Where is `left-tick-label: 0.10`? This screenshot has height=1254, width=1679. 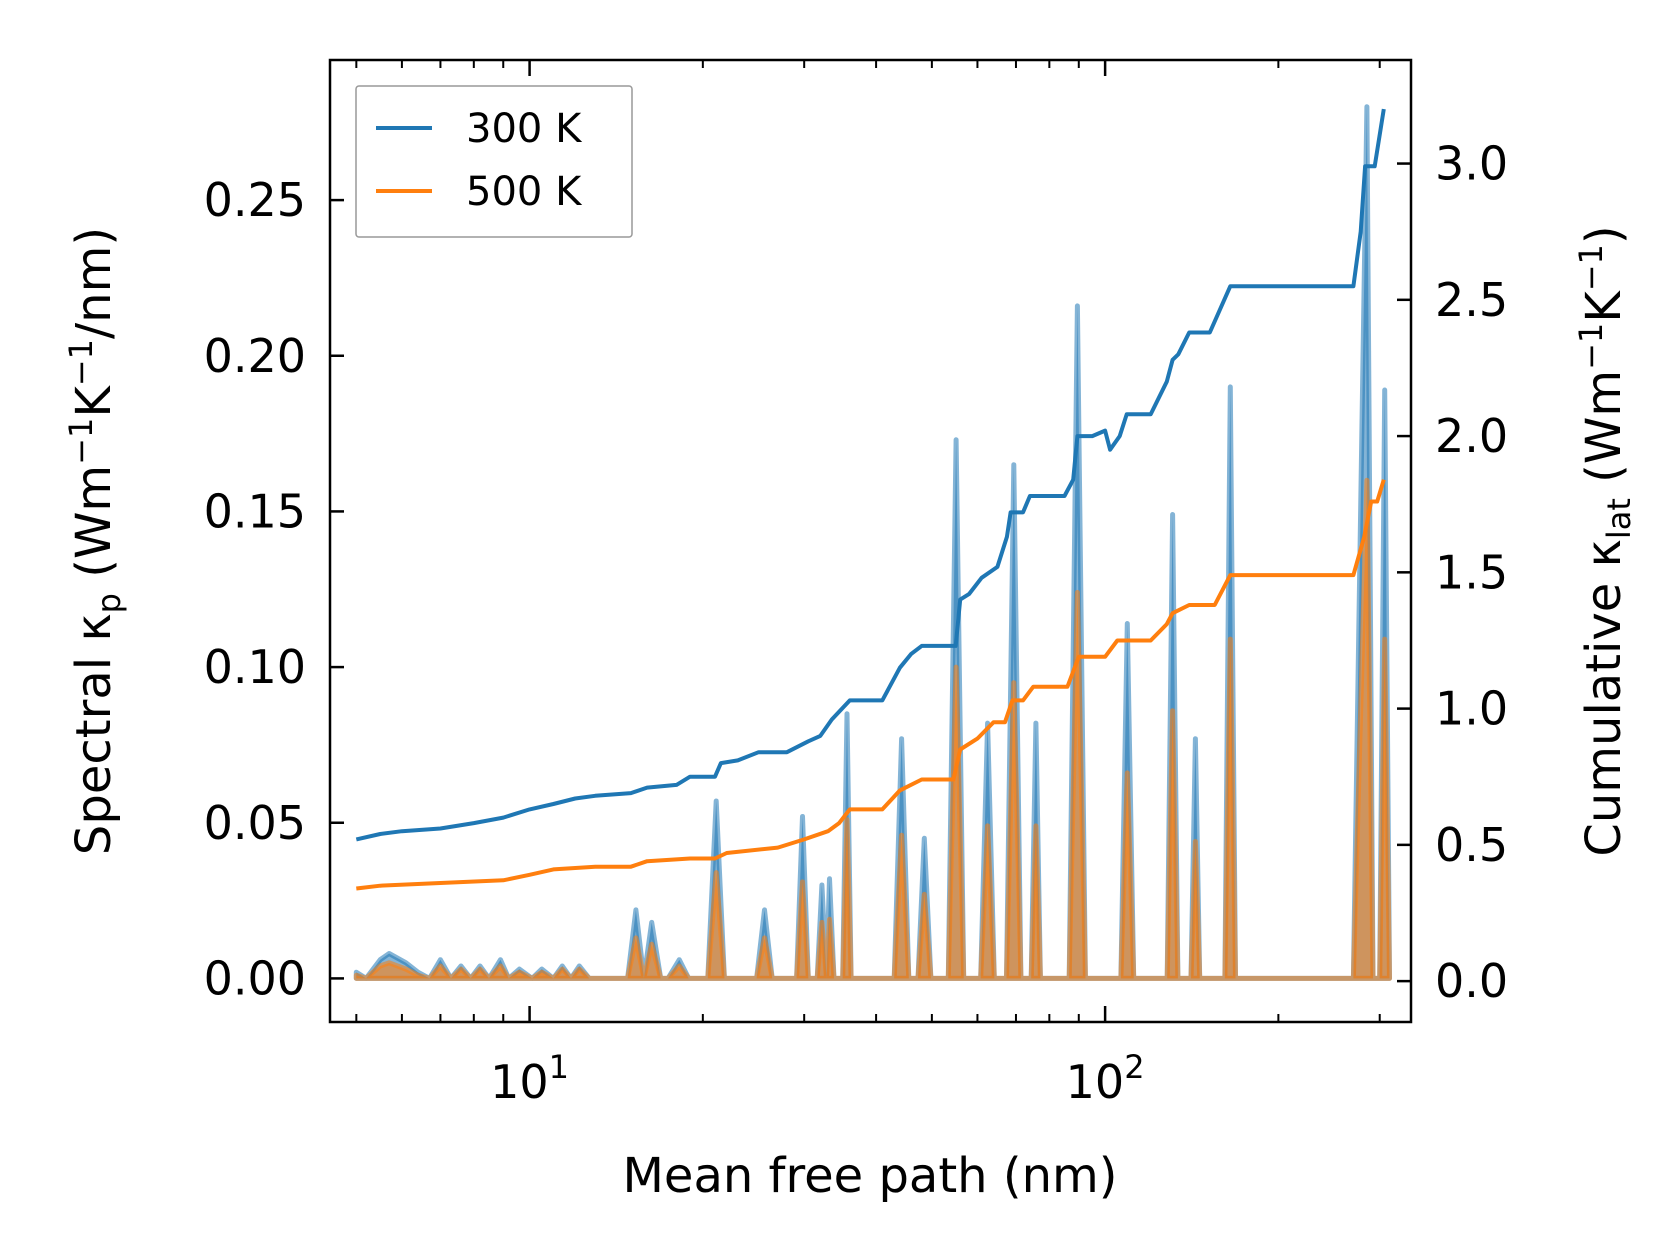 left-tick-label: 0.10 is located at coordinates (255, 667).